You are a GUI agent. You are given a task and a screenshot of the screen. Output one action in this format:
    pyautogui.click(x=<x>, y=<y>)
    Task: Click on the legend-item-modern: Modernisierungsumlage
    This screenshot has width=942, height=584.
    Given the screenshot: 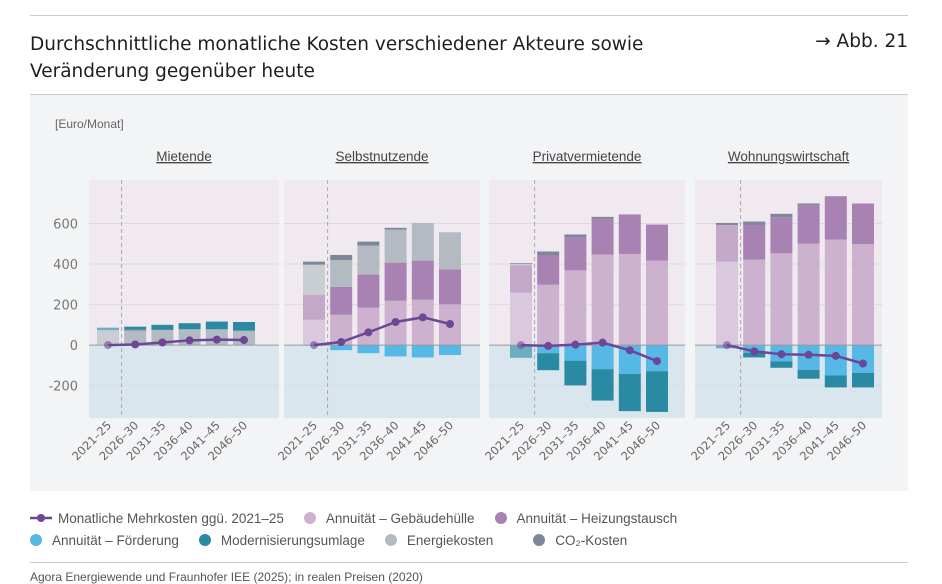 What is the action you would take?
    pyautogui.click(x=281, y=540)
    